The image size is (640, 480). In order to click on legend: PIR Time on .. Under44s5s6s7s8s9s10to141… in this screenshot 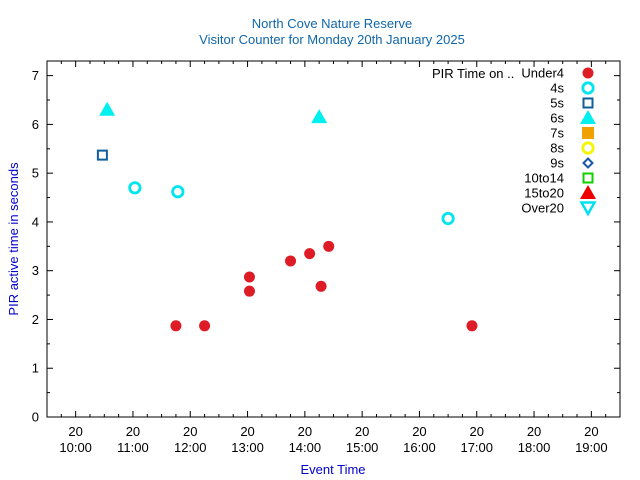, I will do `click(514, 141)`.